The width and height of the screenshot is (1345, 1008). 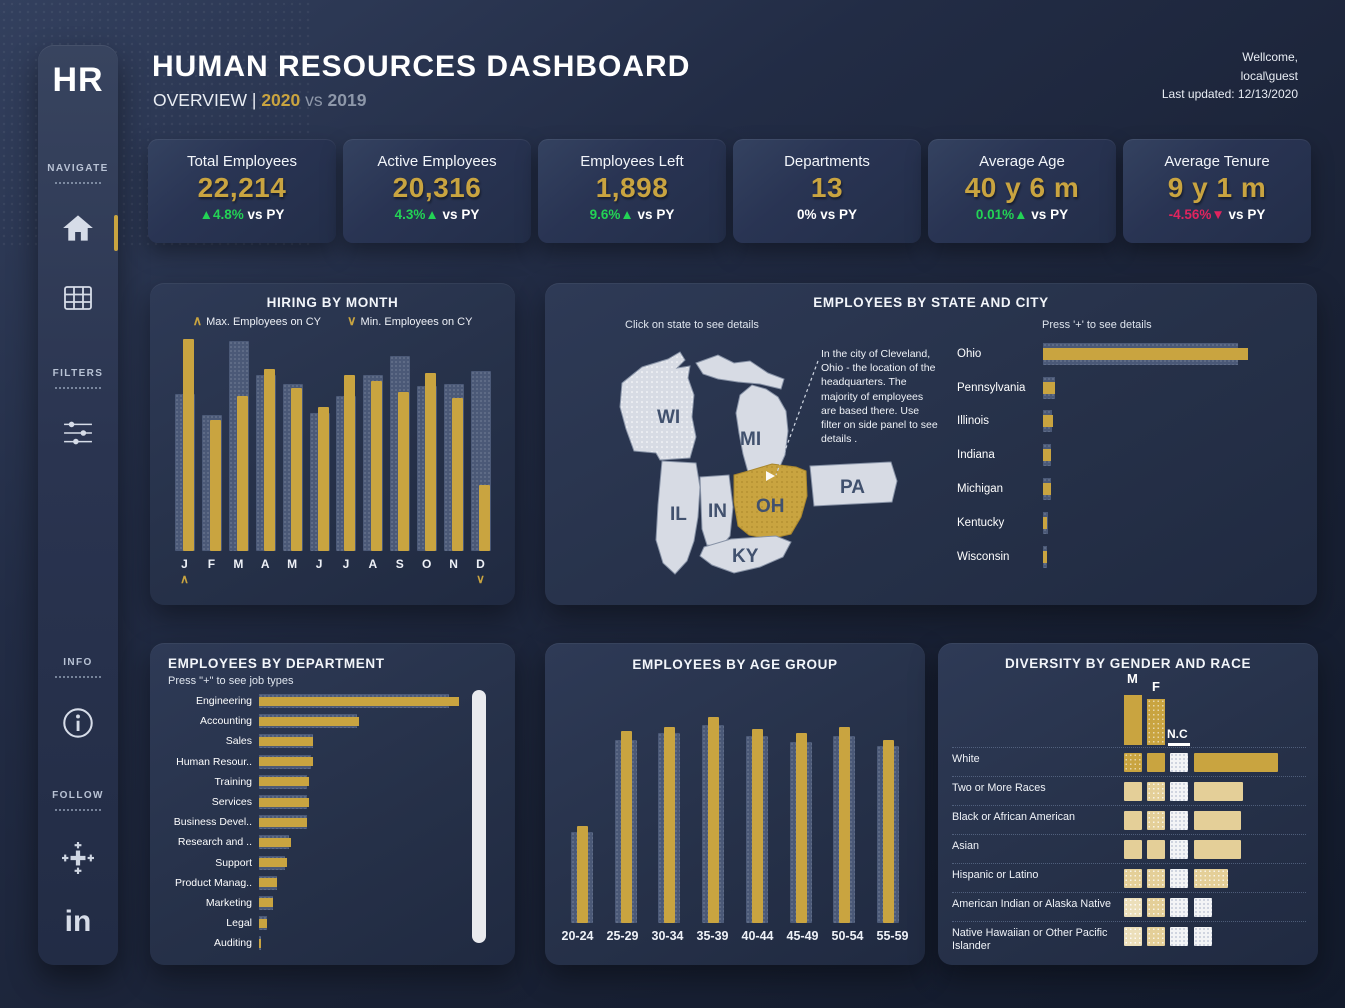 What do you see at coordinates (1022, 191) in the screenshot?
I see `kpi-card-5: Average Age 40 y 6 m 0.01%▲ vs PY` at bounding box center [1022, 191].